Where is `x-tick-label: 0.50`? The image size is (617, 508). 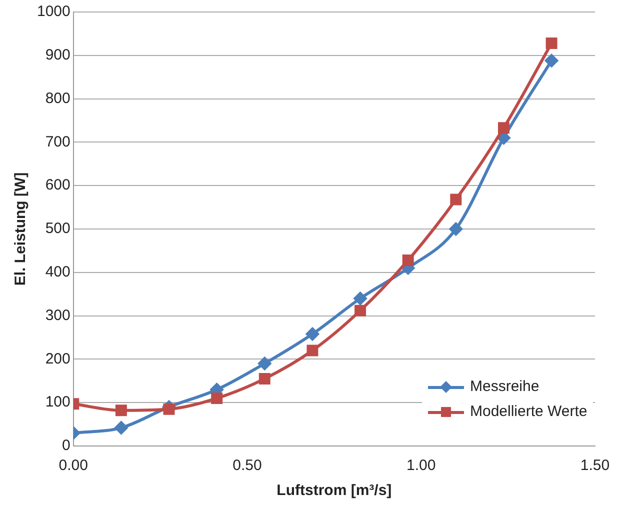 x-tick-label: 0.50 is located at coordinates (247, 465).